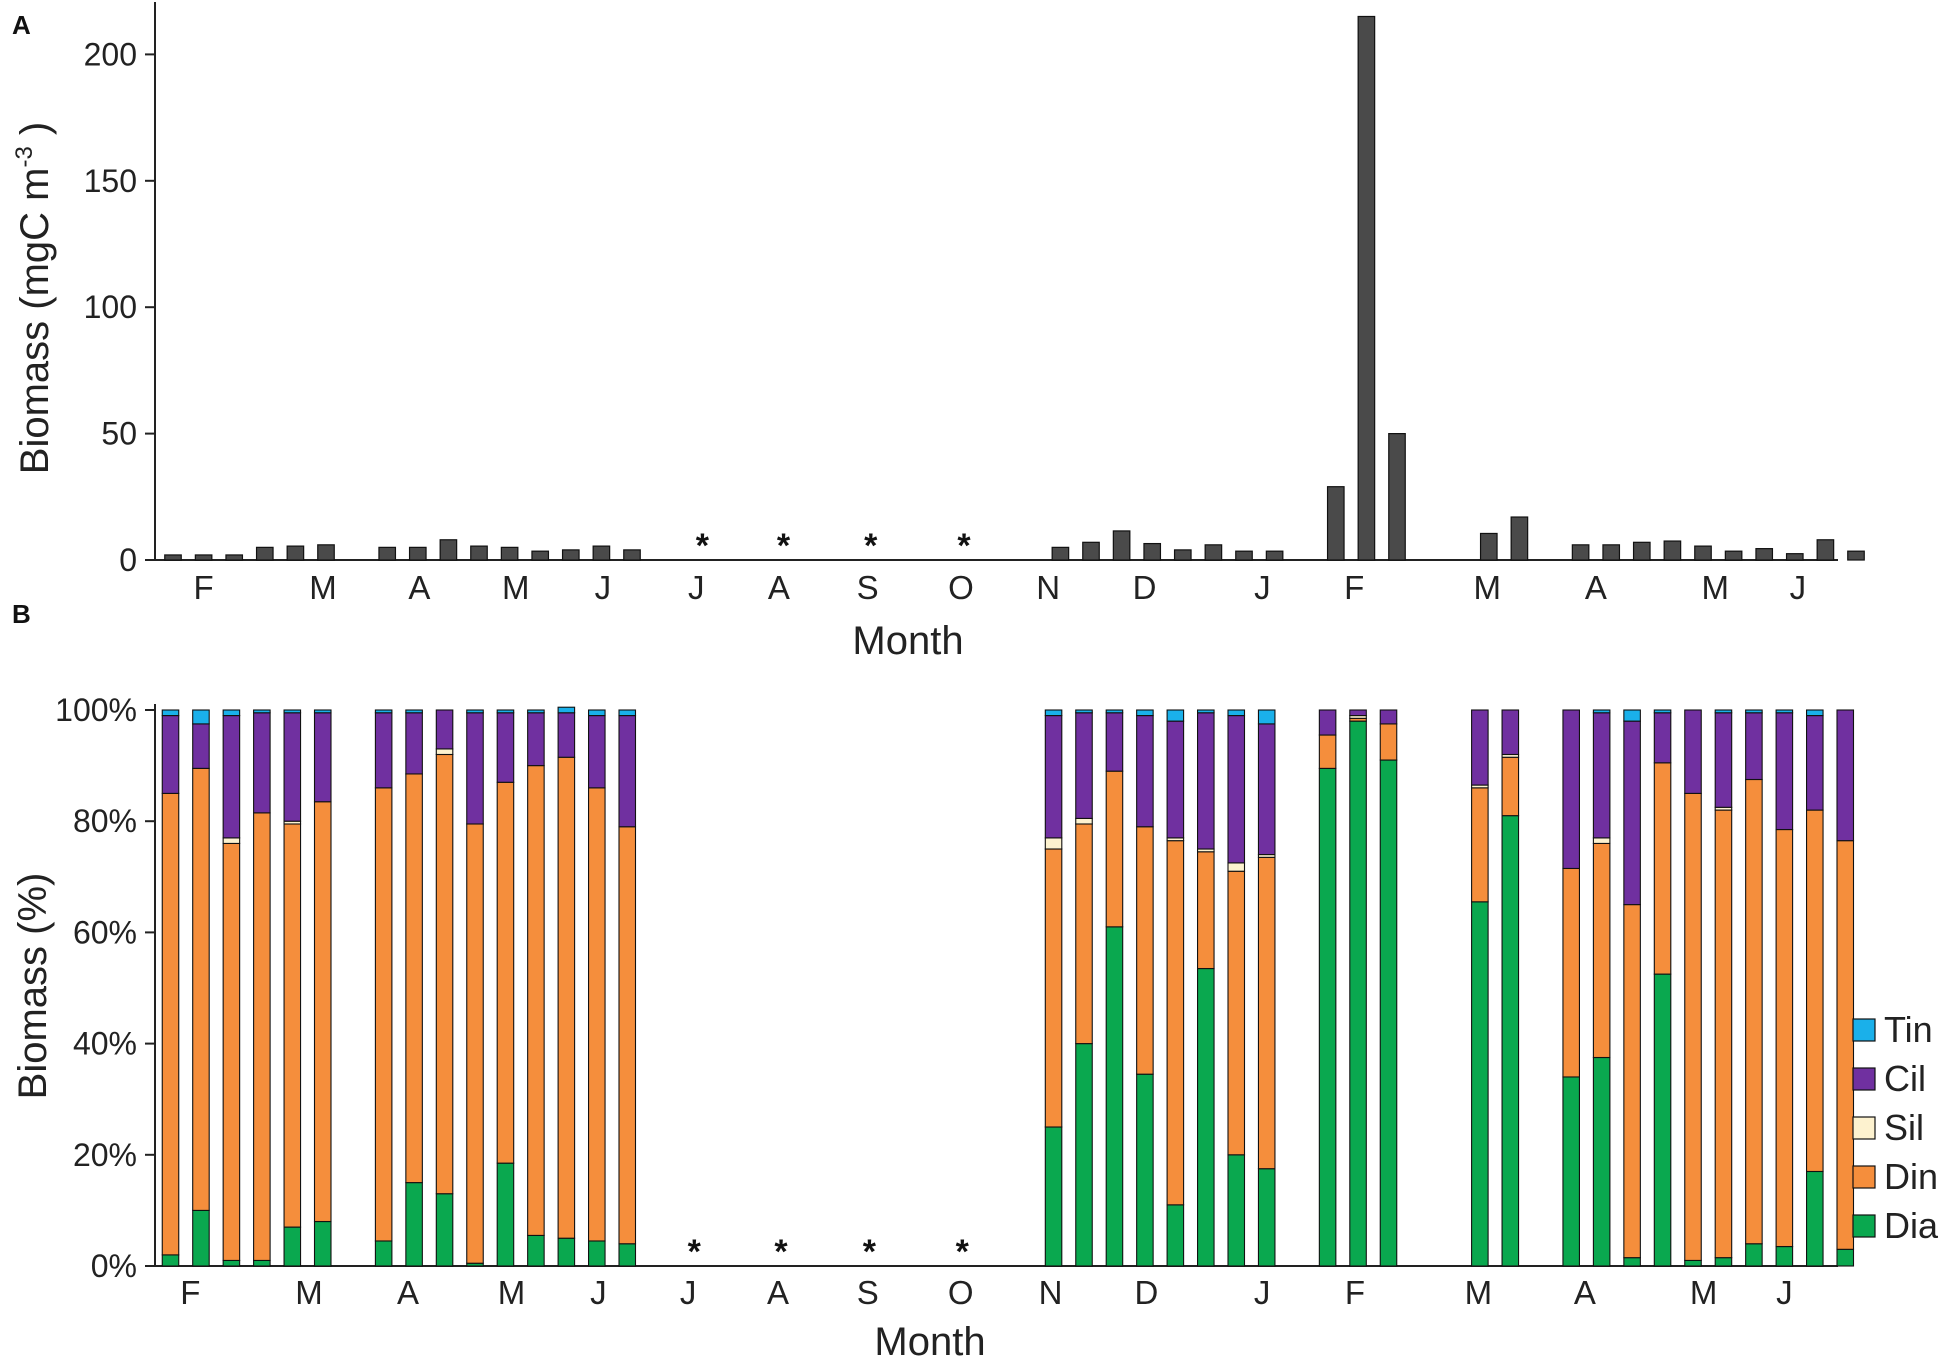 This screenshot has width=1950, height=1368. I want to click on y-axis-title-a-sup: -3, so click(24, 156).